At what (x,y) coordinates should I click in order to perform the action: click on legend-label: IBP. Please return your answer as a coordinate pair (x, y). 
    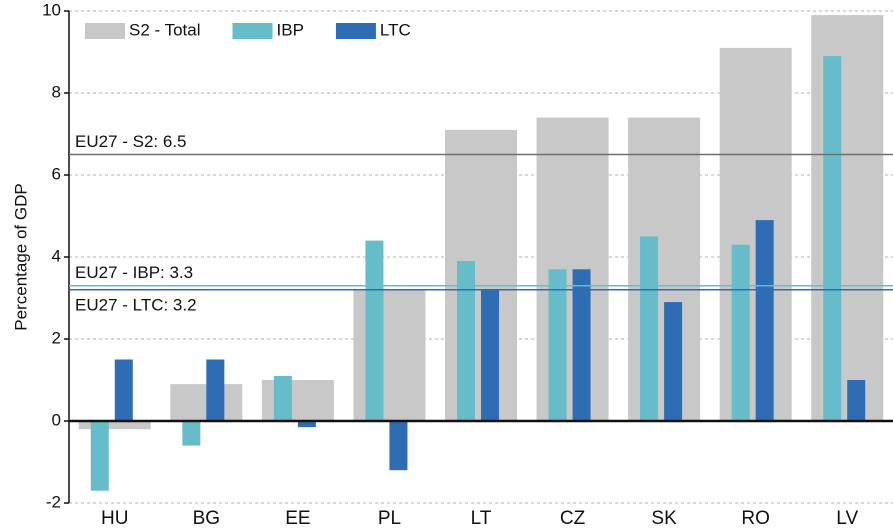
    Looking at the image, I should click on (290, 29).